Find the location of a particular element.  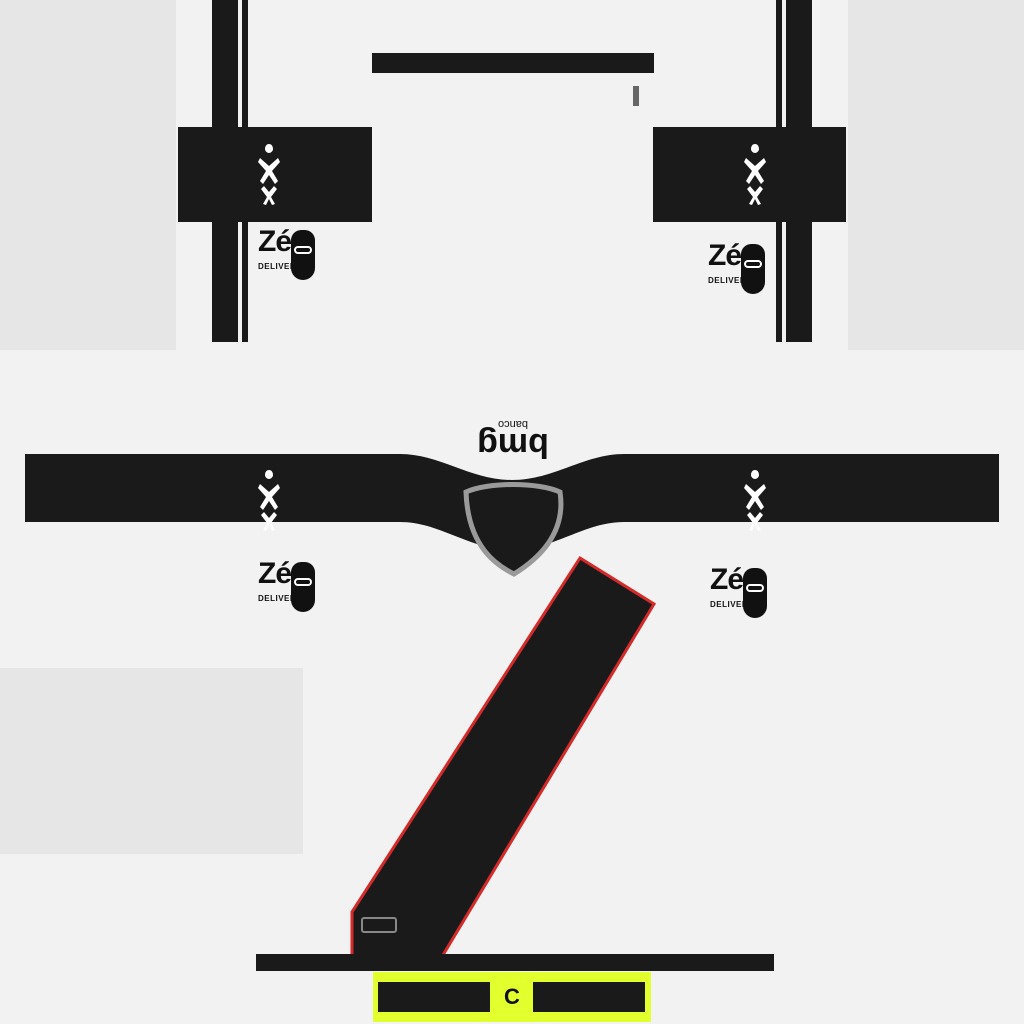

main-sponsor-sub: banco is located at coordinates (513, 424).